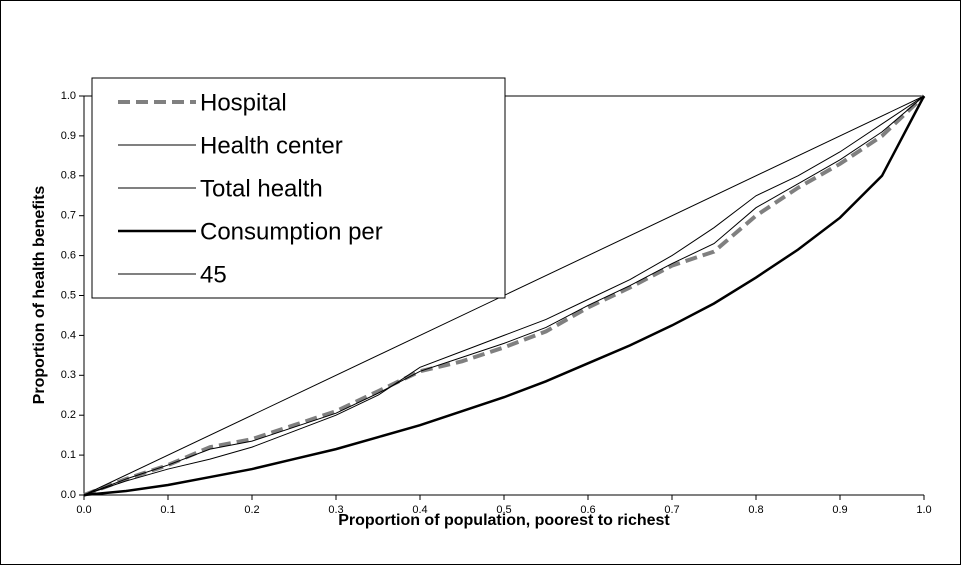 This screenshot has height=570, width=961. I want to click on y-tick-label: 0.1, so click(68, 455).